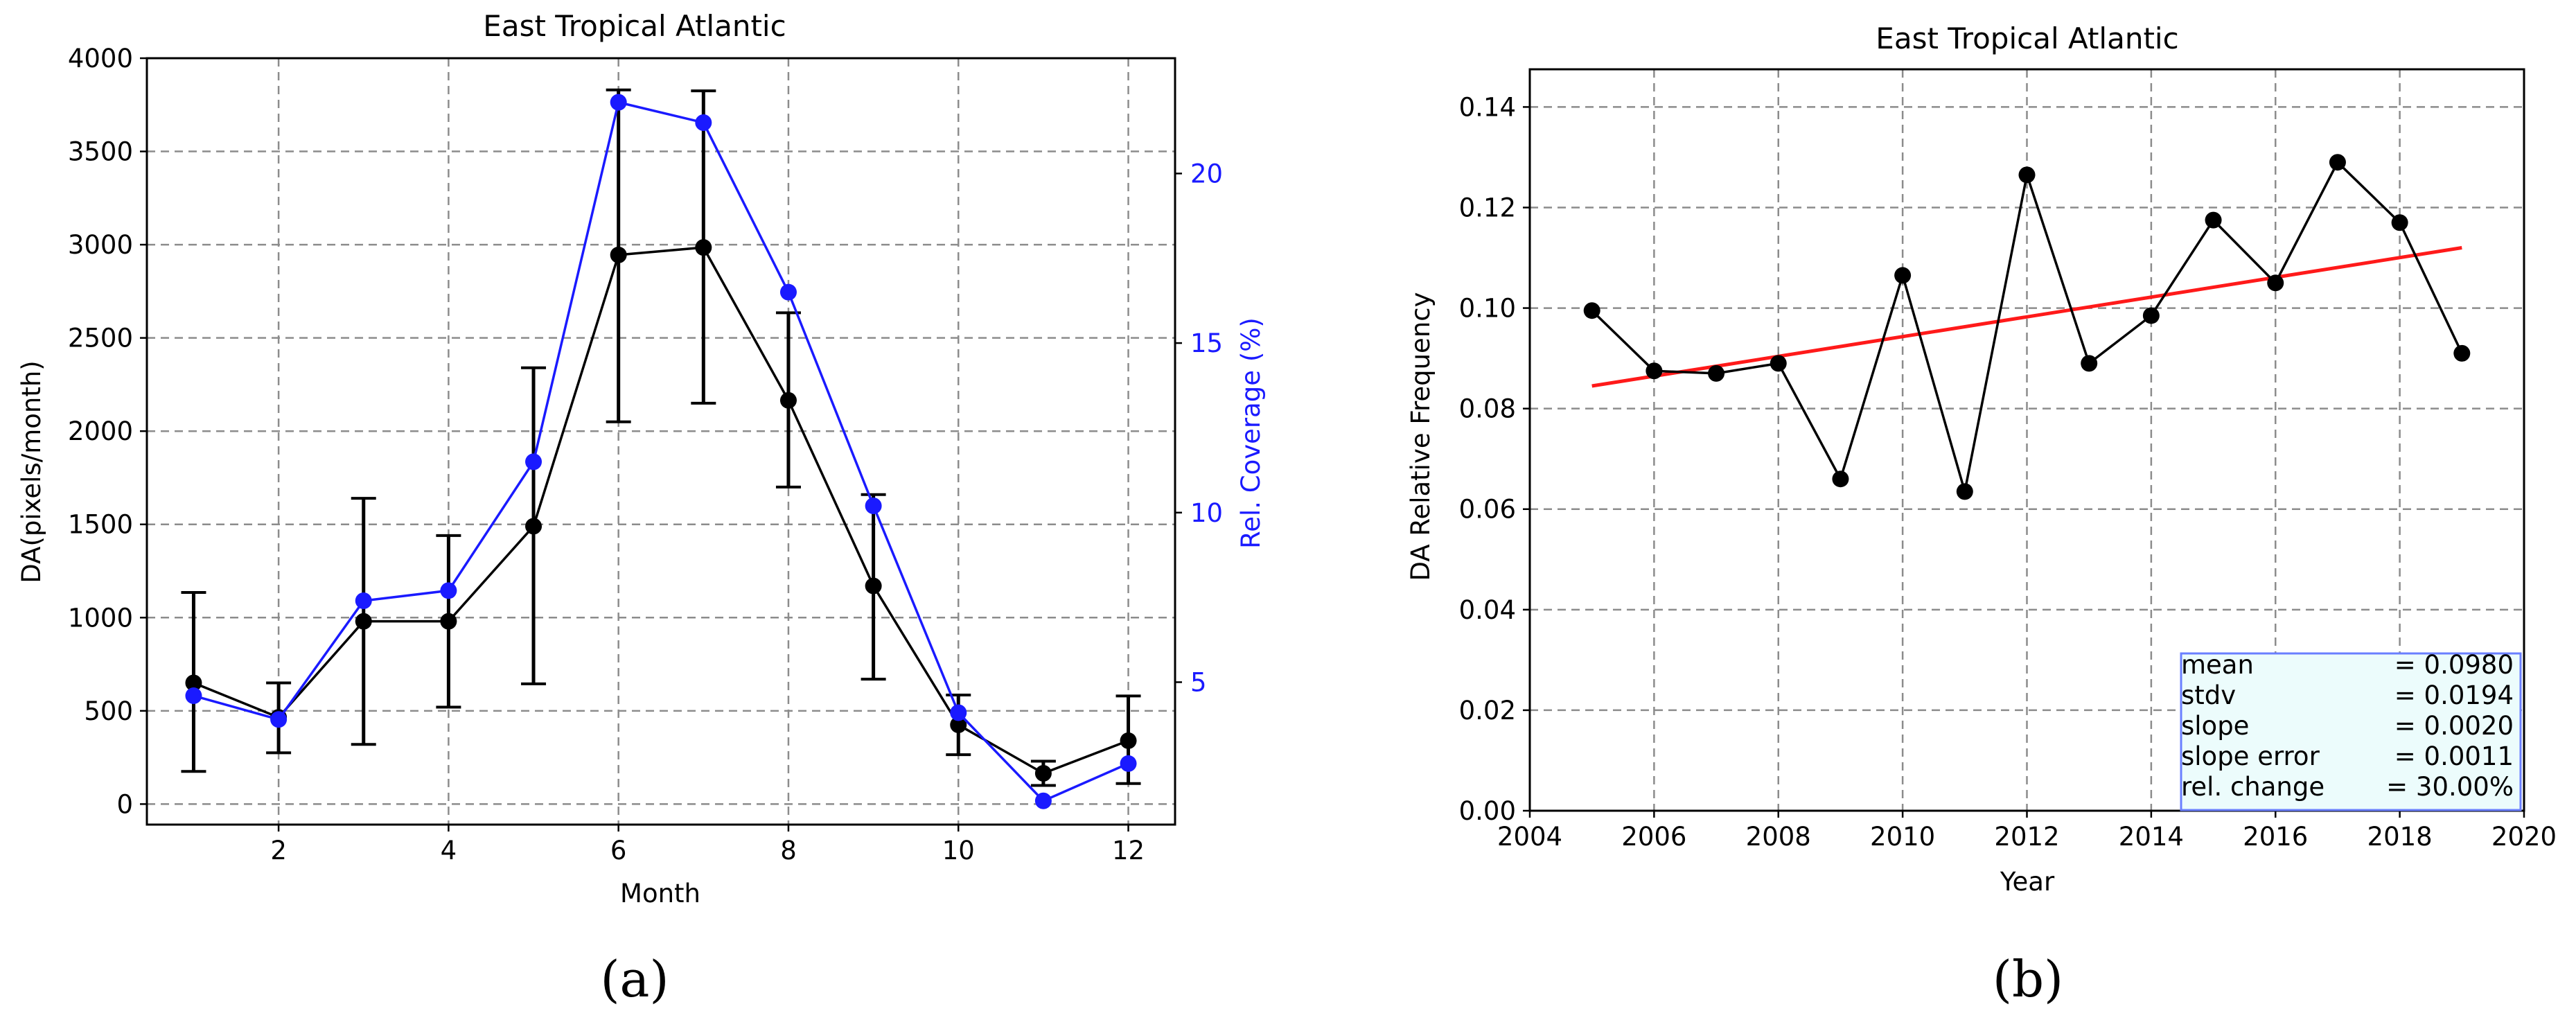 This screenshot has width=2576, height=1020. I want to click on stats-value: = 0.0011, so click(2454, 756).